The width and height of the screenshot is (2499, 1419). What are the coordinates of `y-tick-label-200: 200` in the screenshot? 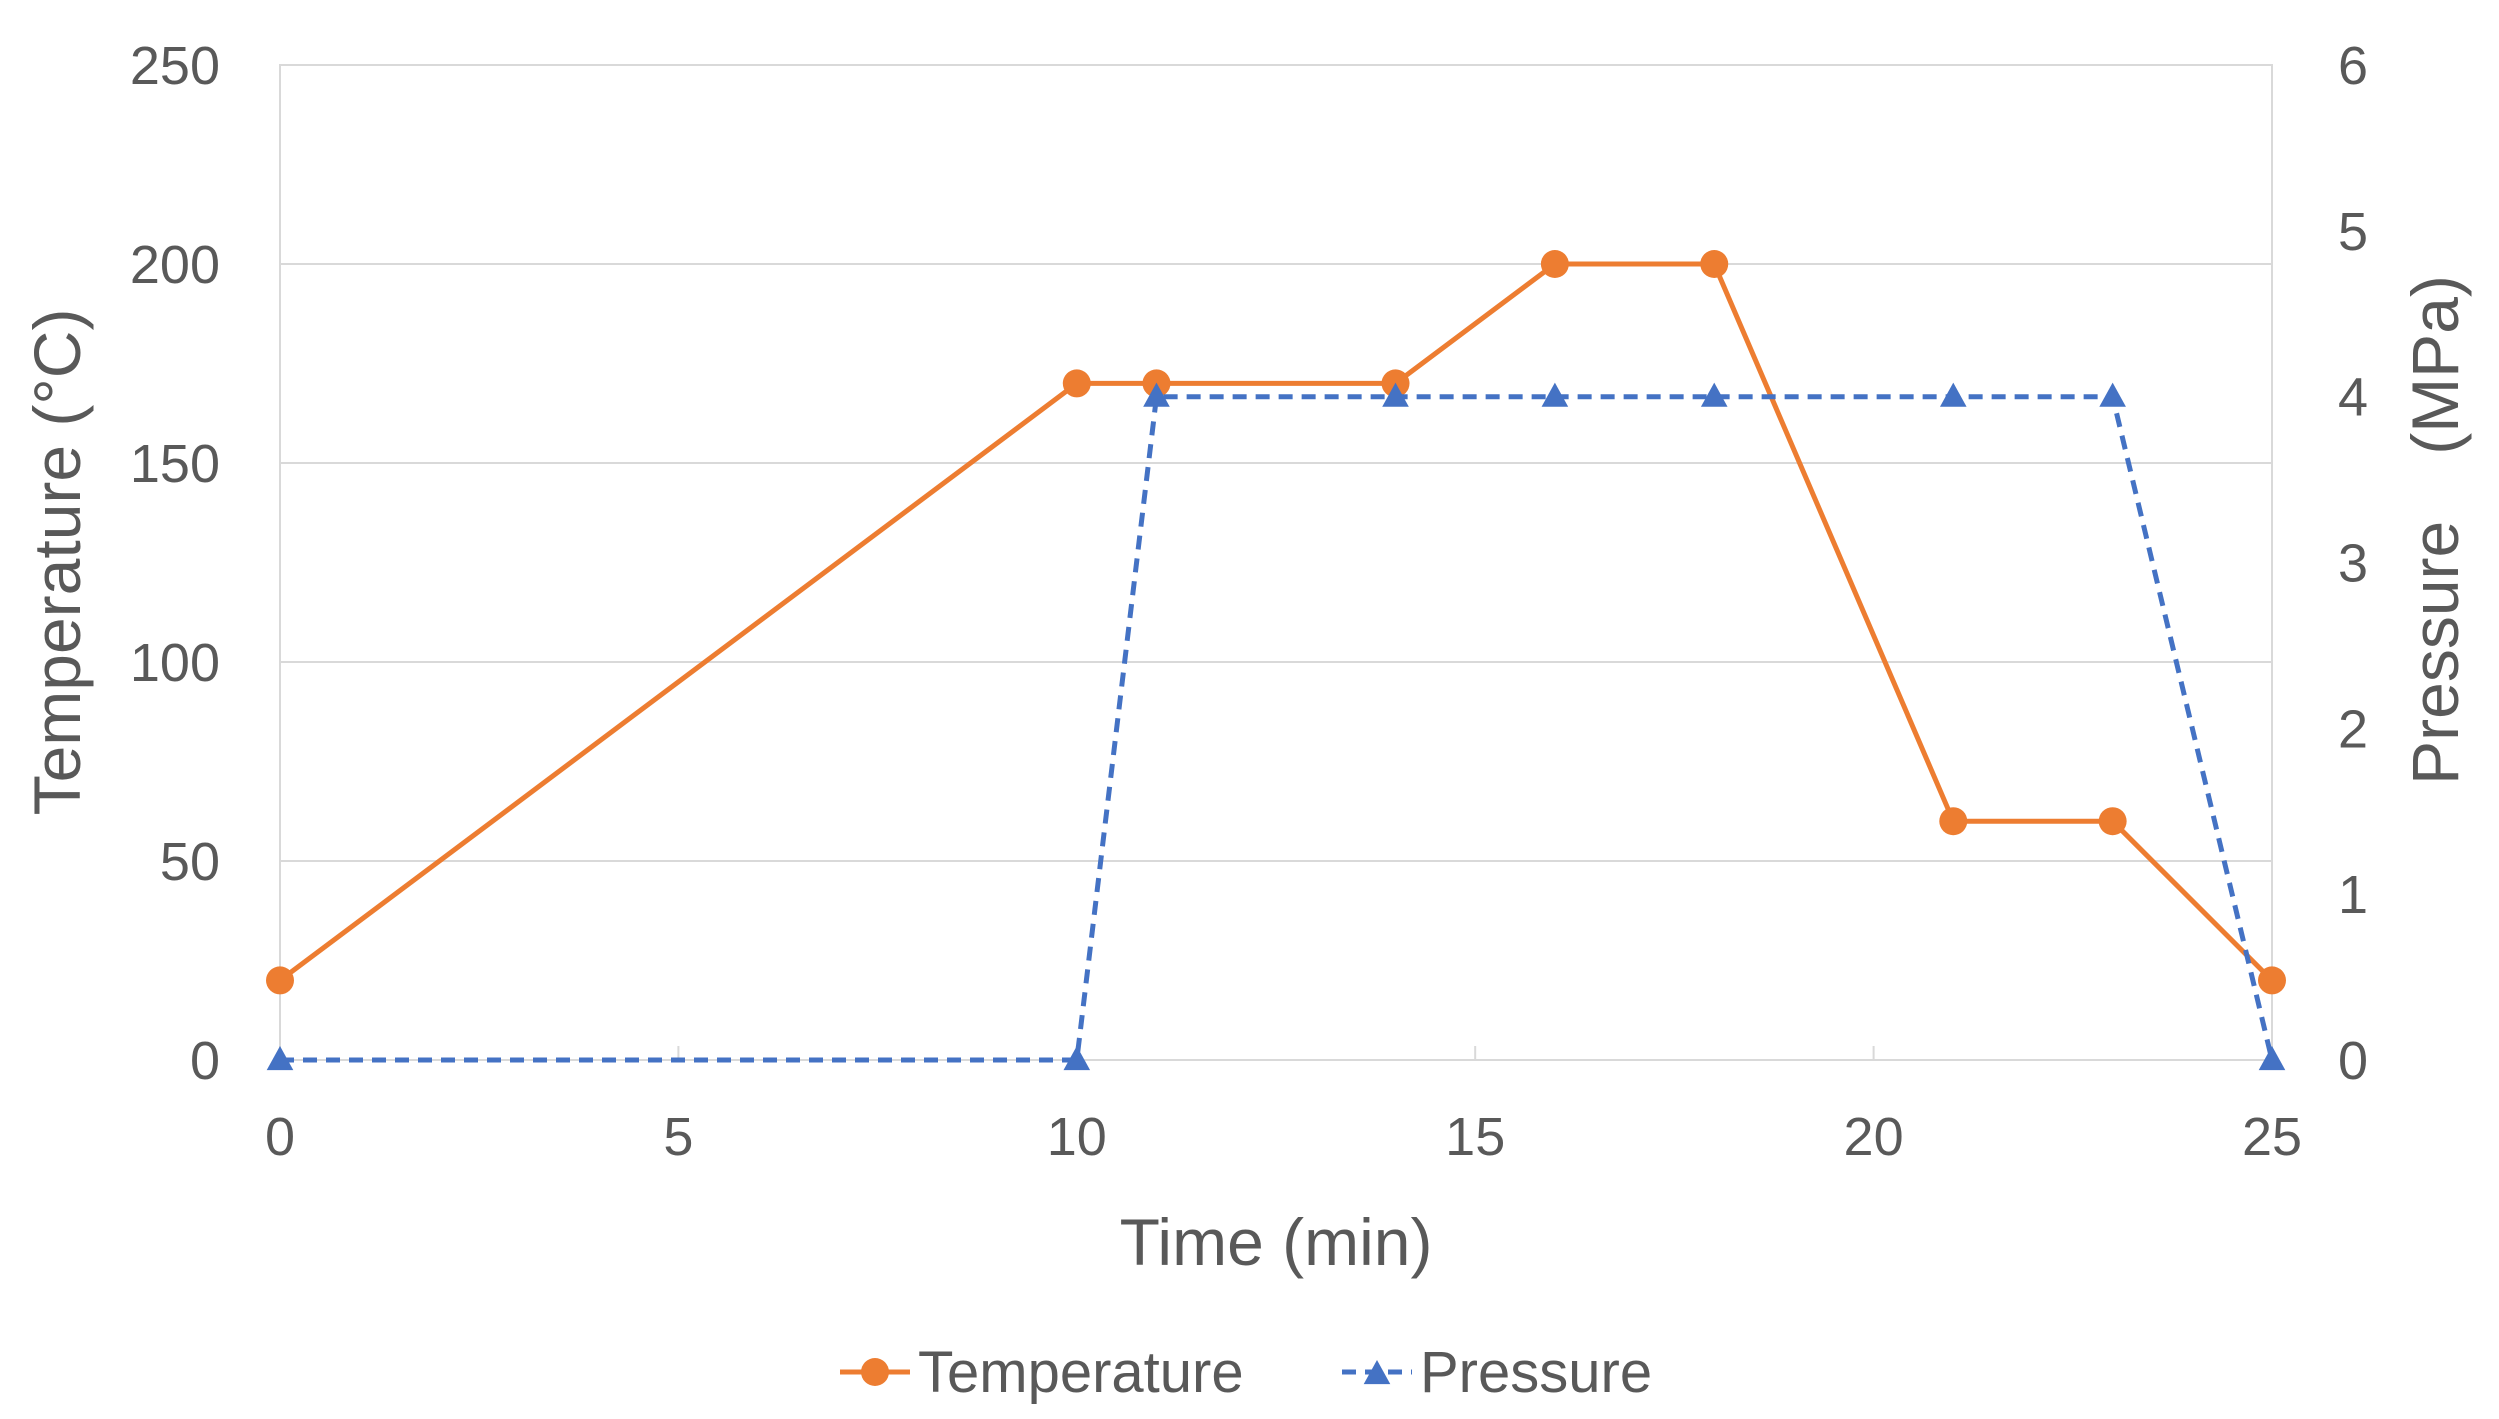 It's located at (175, 265).